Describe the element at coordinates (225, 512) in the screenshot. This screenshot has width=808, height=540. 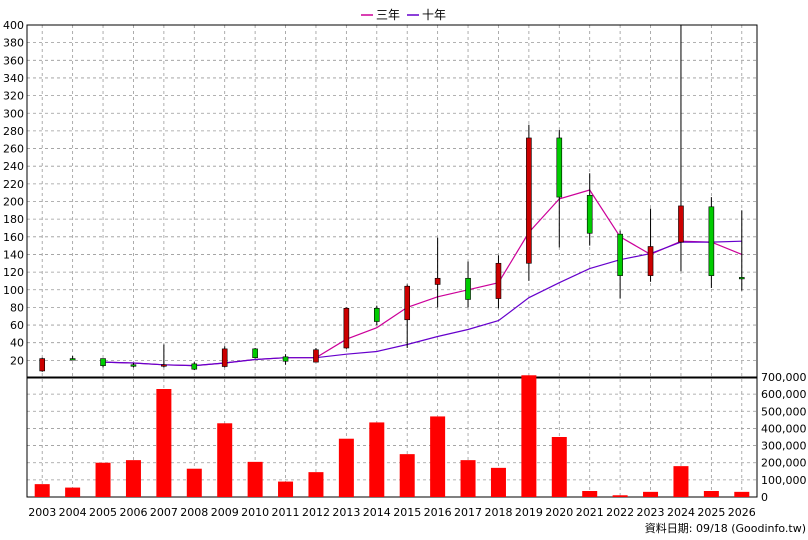
I see `x-tick-label: 2009` at that location.